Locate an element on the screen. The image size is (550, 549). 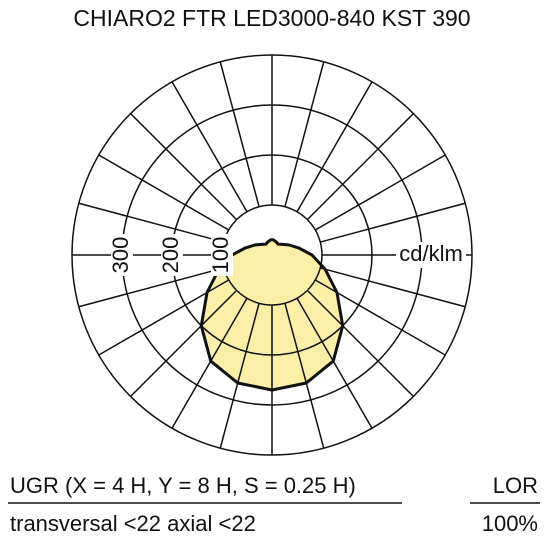
r-tick-label: 300 is located at coordinates (120, 255).